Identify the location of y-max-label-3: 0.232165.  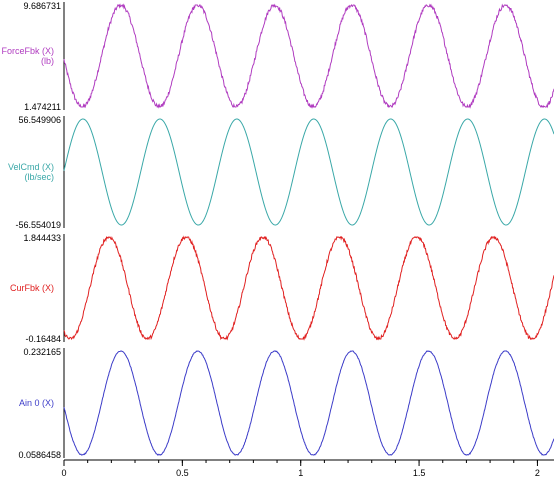
(42, 352).